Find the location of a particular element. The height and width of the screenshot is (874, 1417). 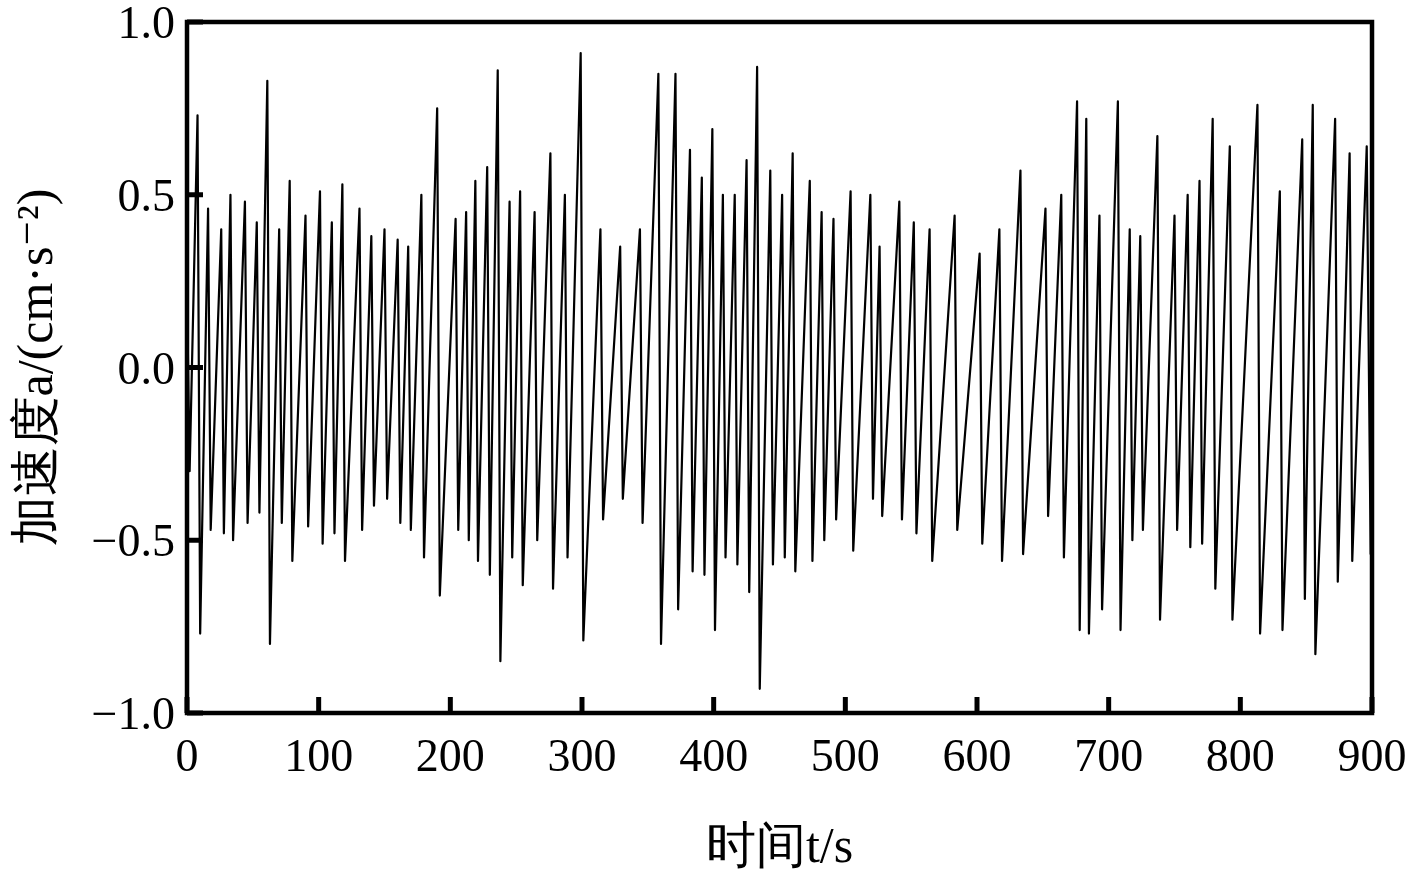

x-tick-label: 700 is located at coordinates (1109, 755).